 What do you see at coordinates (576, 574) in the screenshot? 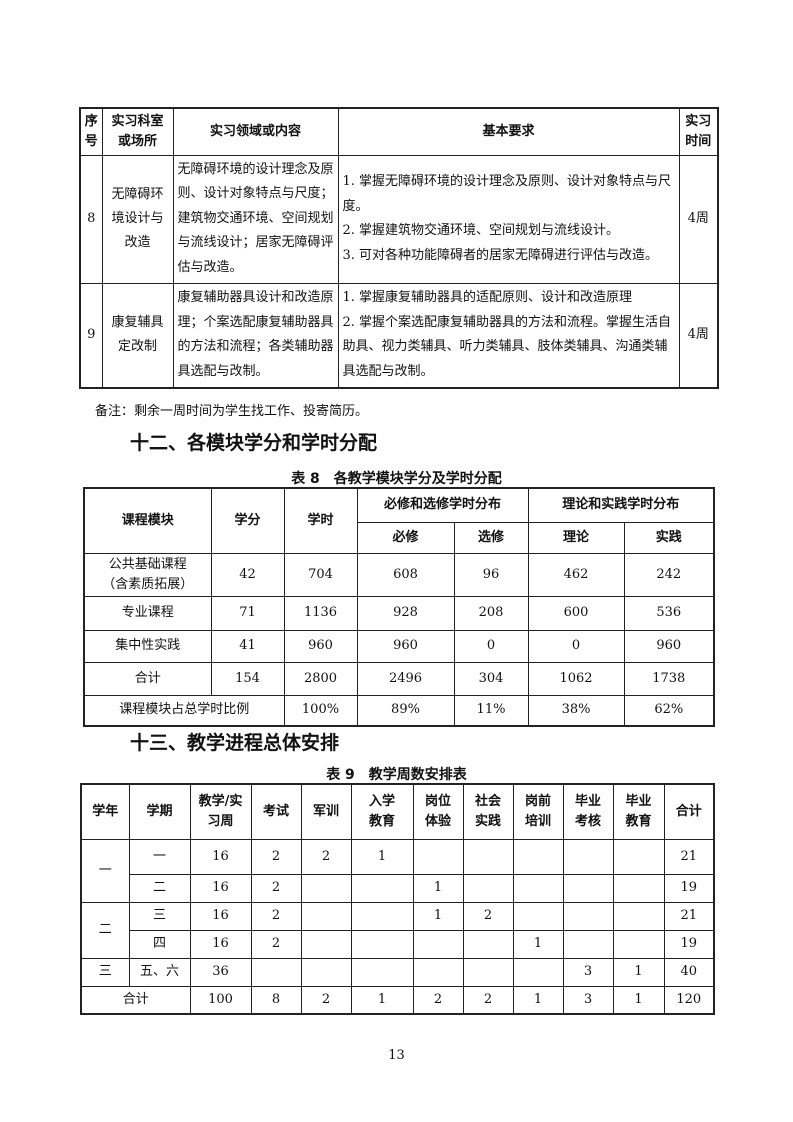
I see `cell: 462` at bounding box center [576, 574].